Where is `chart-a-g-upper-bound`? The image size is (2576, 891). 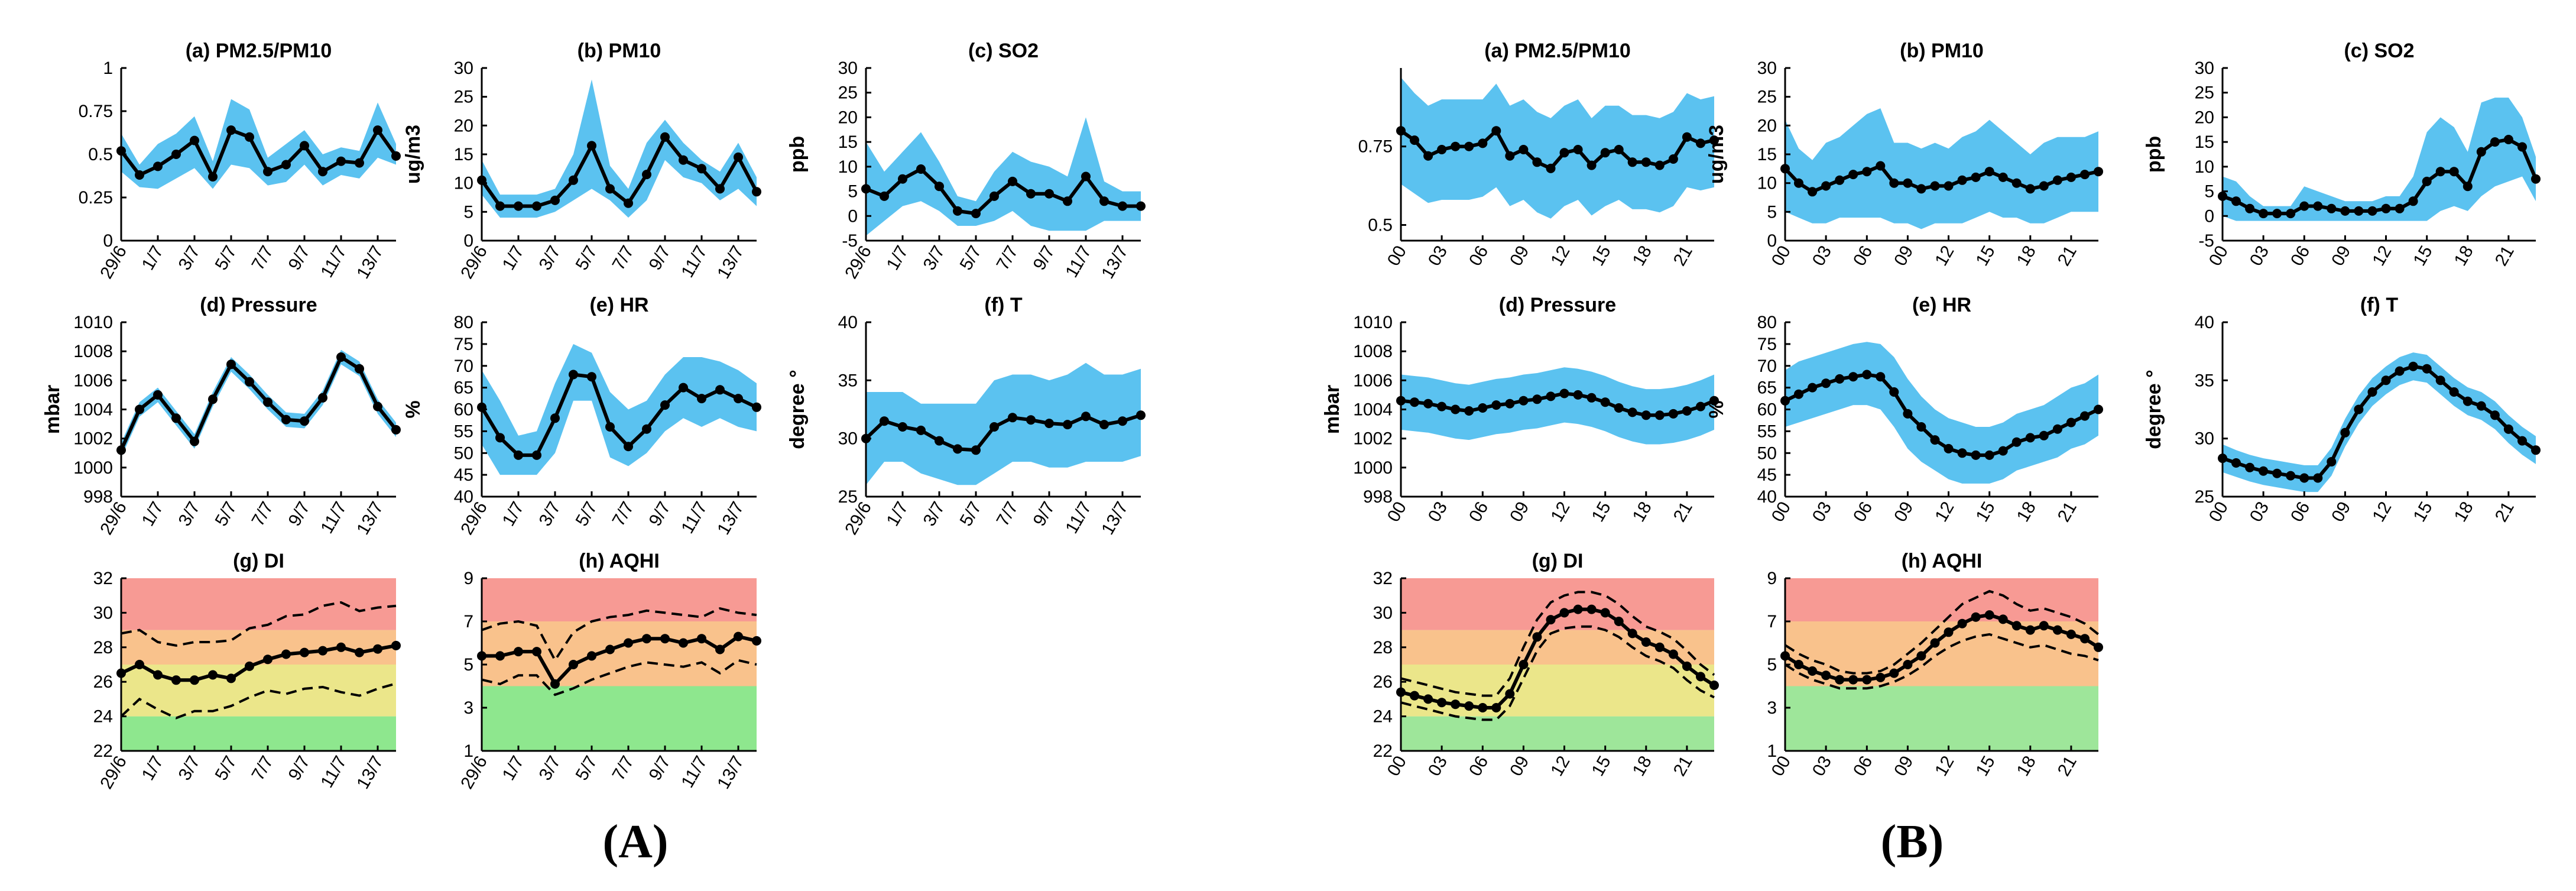 chart-a-g-upper-bound is located at coordinates (259, 624).